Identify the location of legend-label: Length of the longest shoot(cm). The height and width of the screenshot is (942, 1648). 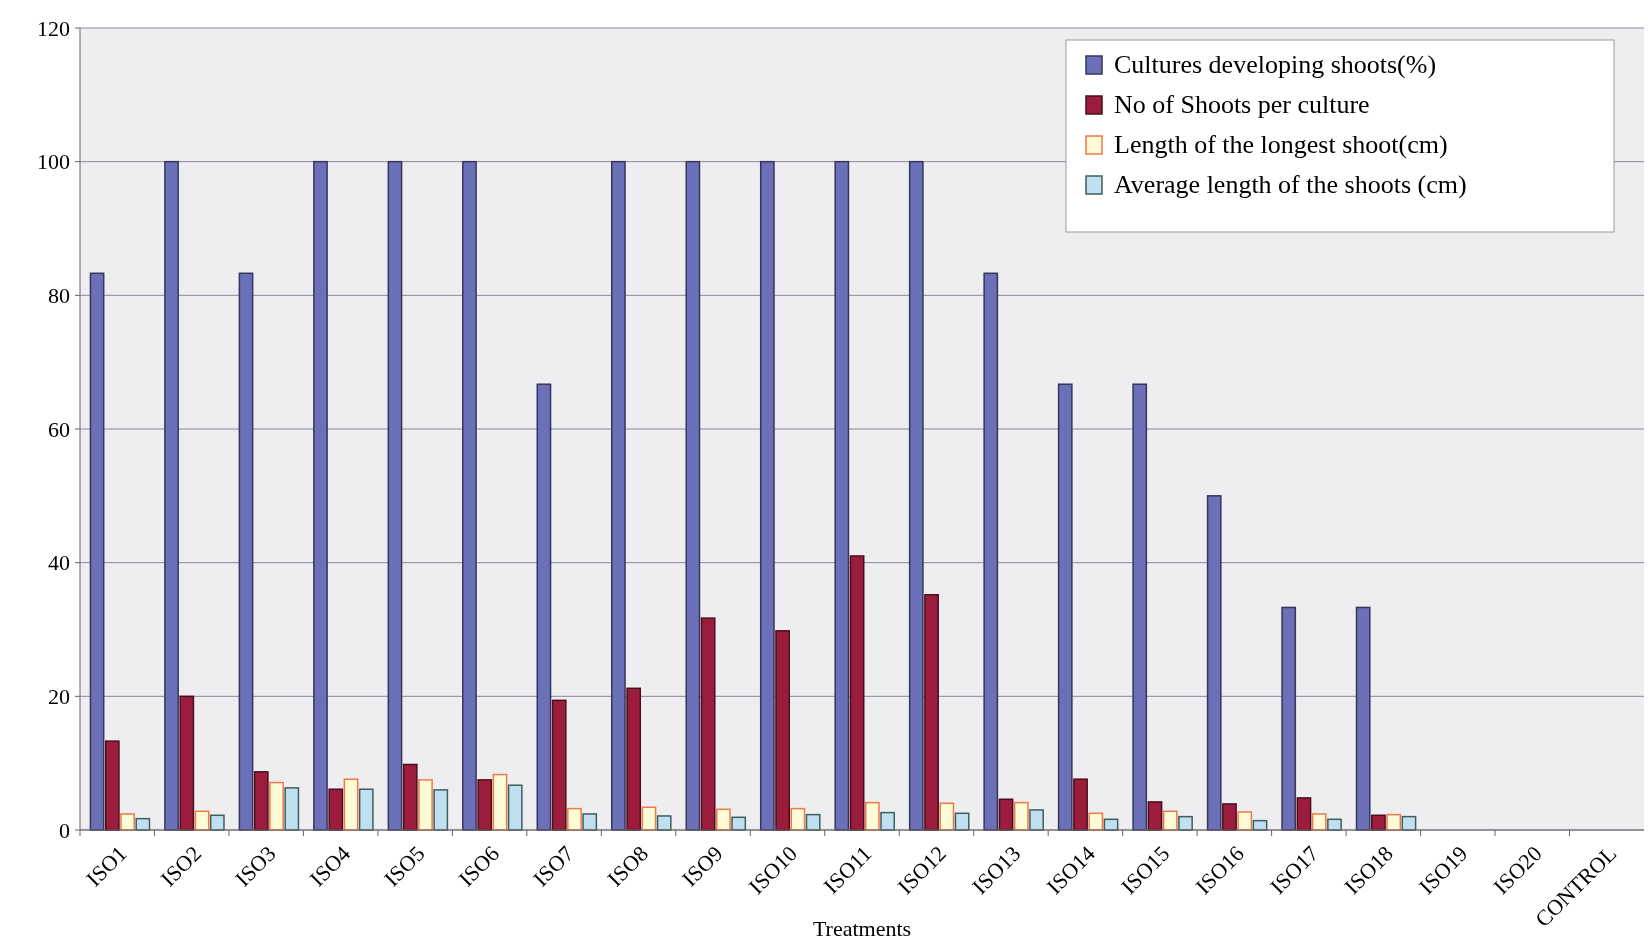
(1281, 145).